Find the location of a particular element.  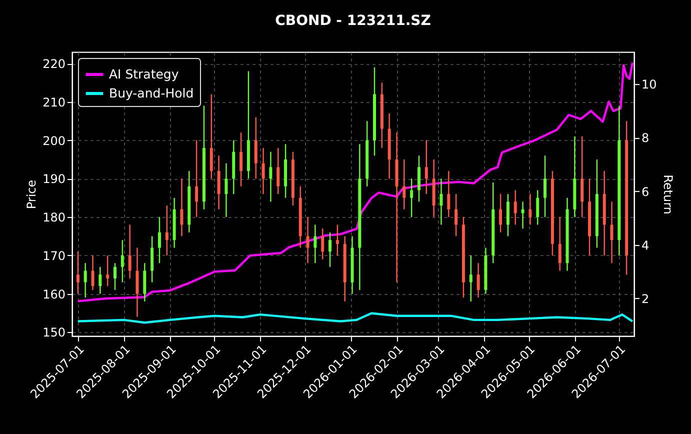

y-tick-label: 200 is located at coordinates (54, 141).